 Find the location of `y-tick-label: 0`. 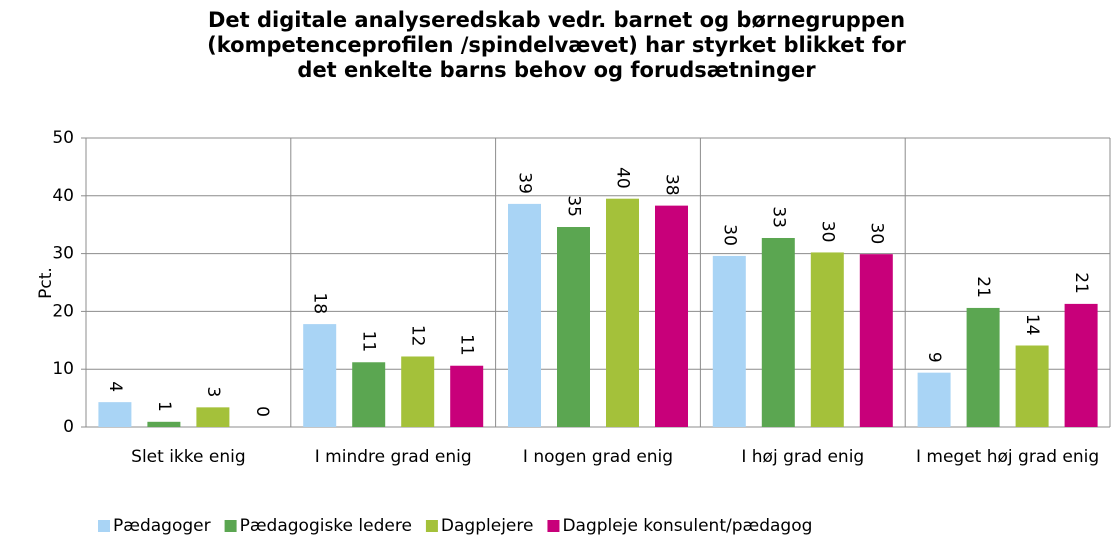

y-tick-label: 0 is located at coordinates (68, 427).